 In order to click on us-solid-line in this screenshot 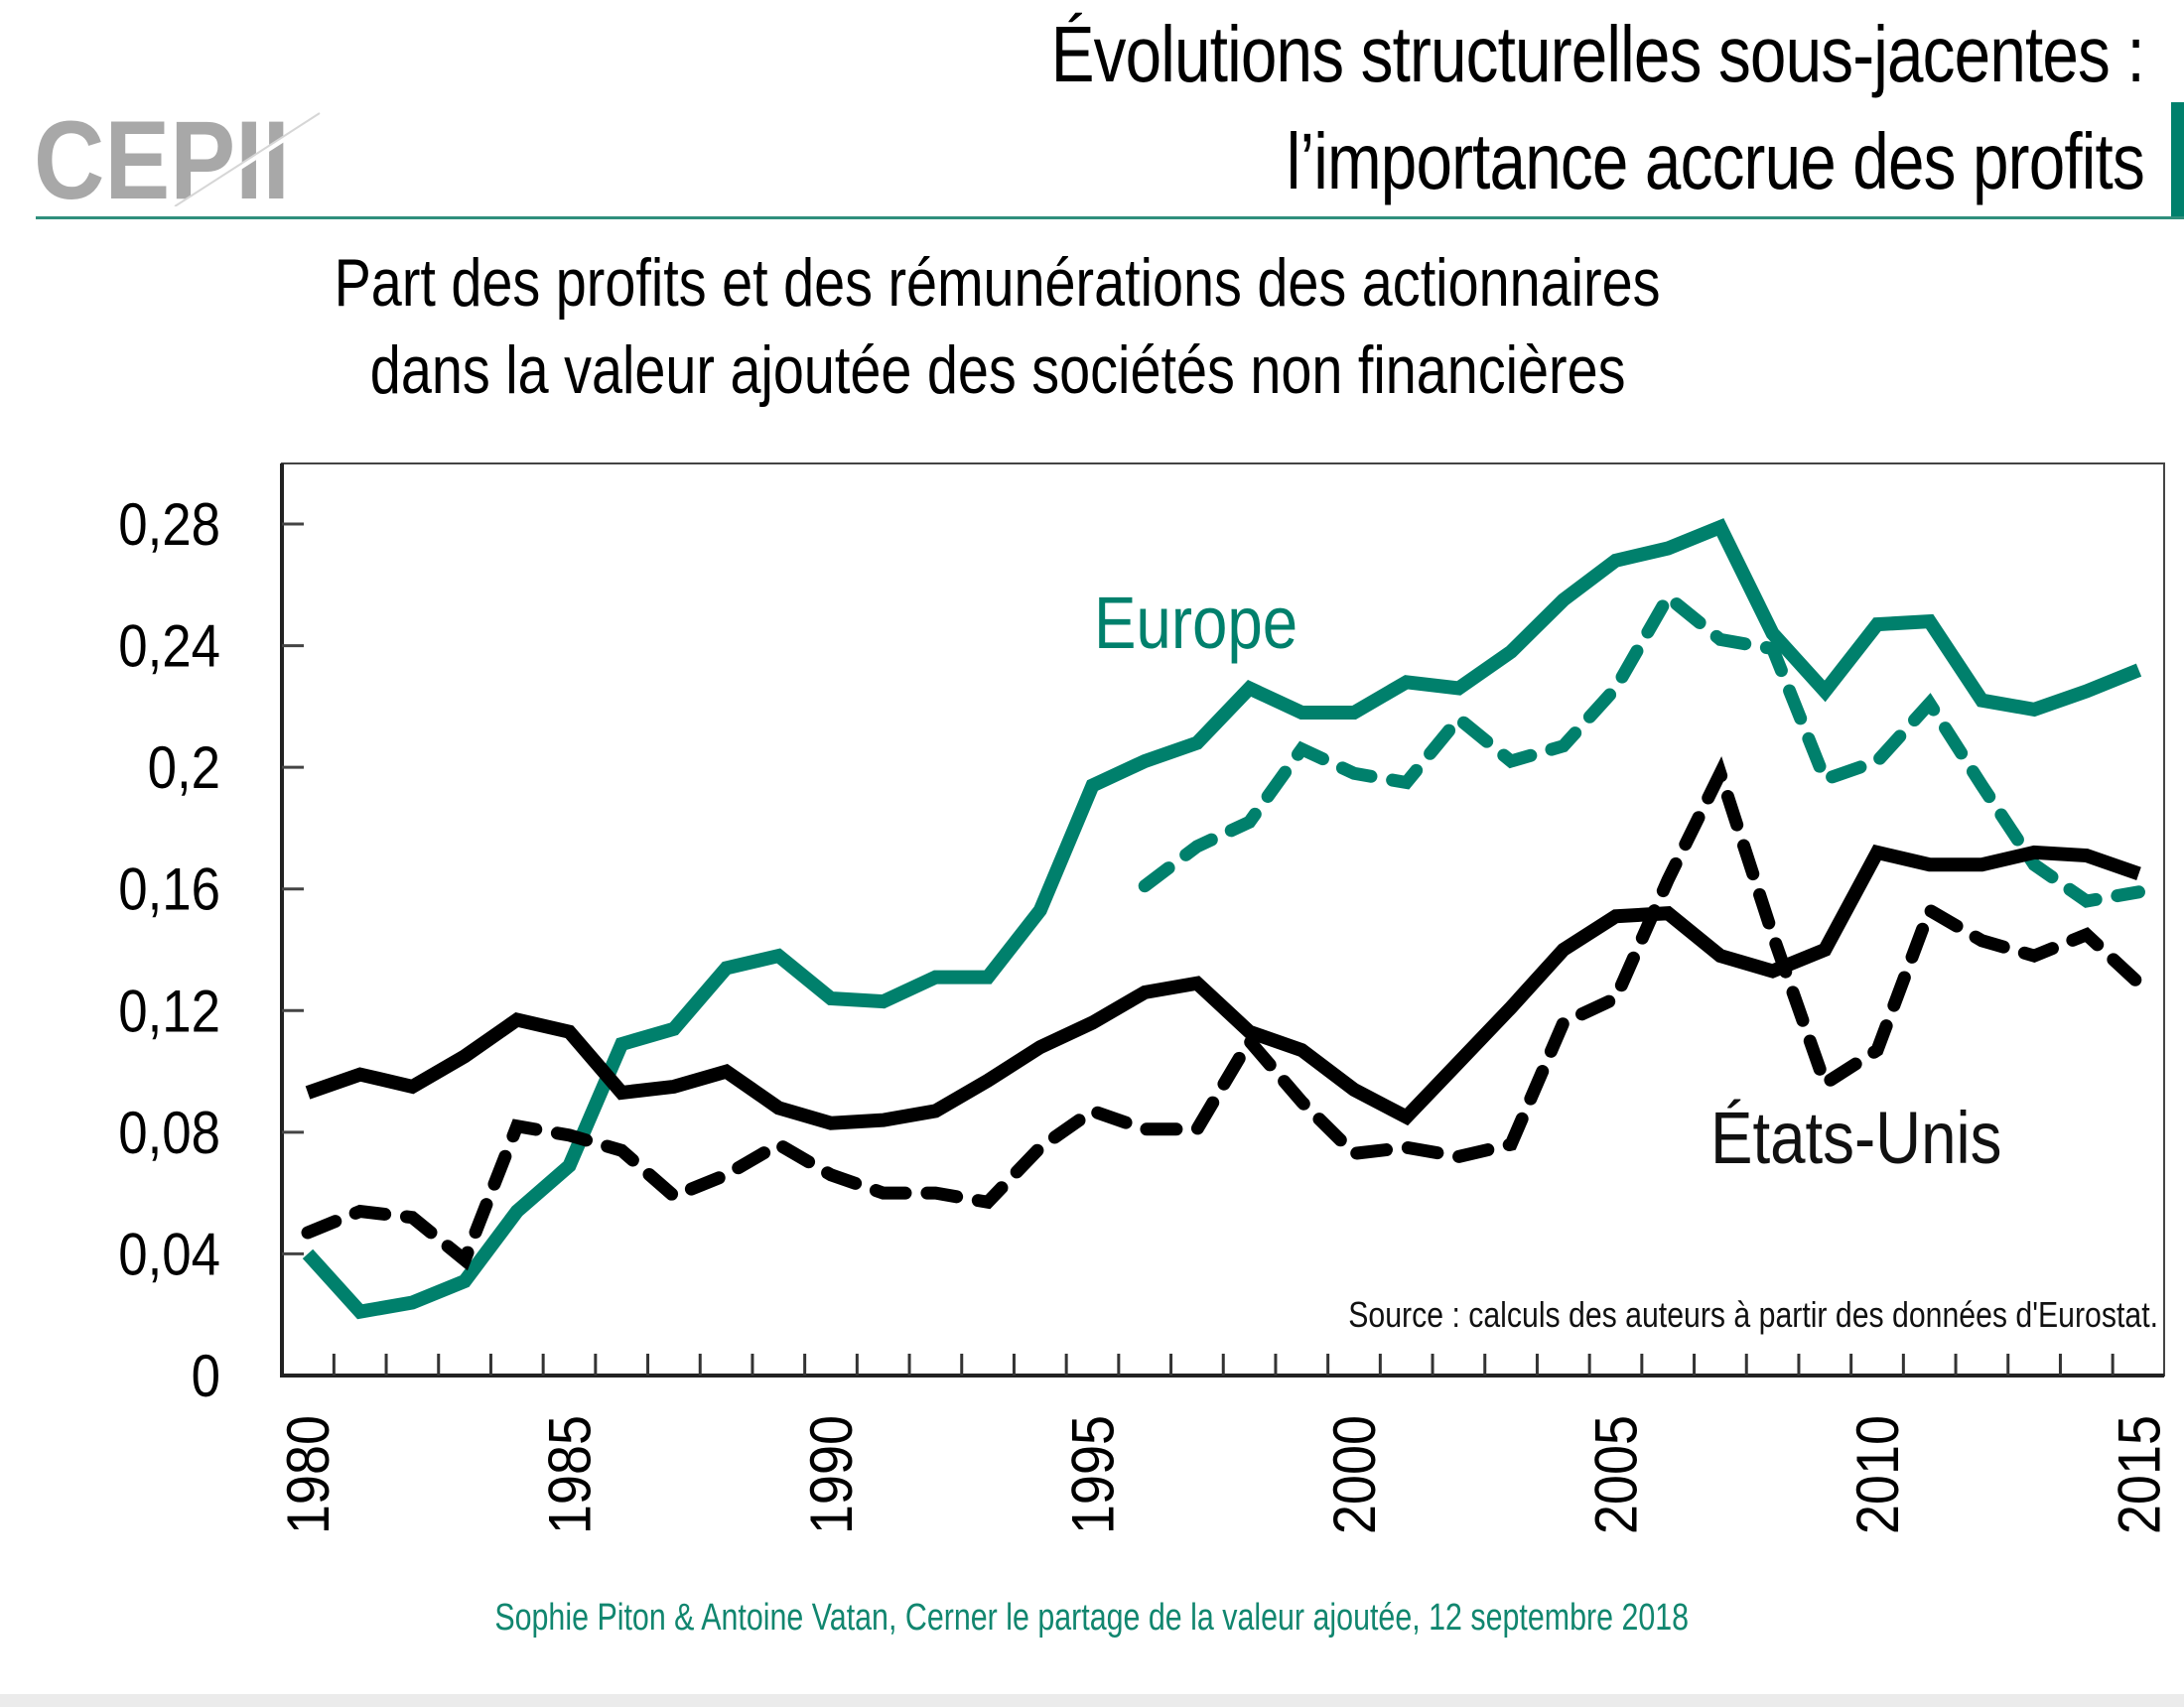, I will do `click(1223, 987)`.